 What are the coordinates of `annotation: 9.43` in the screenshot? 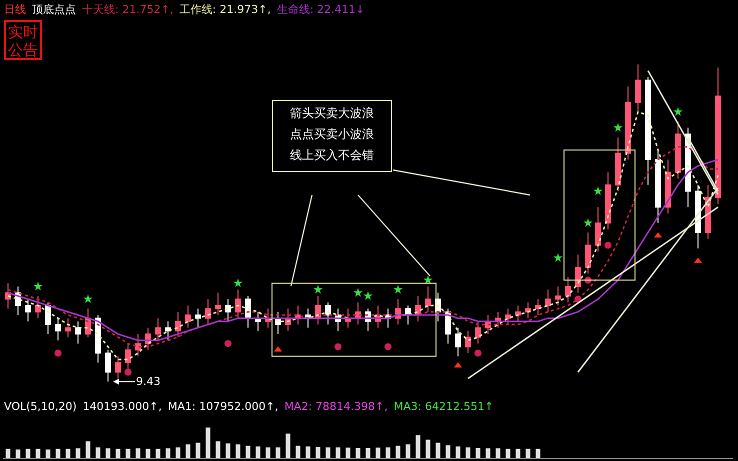 It's located at (148, 381).